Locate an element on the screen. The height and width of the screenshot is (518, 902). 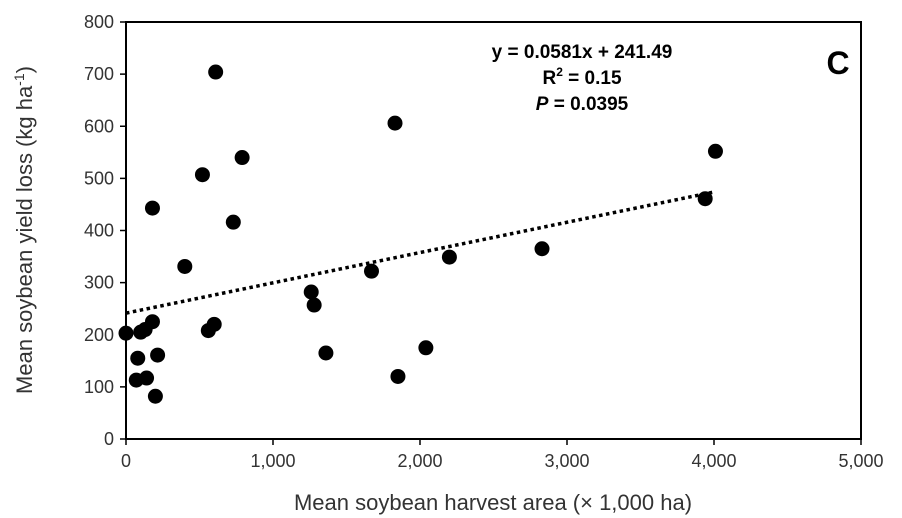
x-tick-label: 5,000 is located at coordinates (860, 461).